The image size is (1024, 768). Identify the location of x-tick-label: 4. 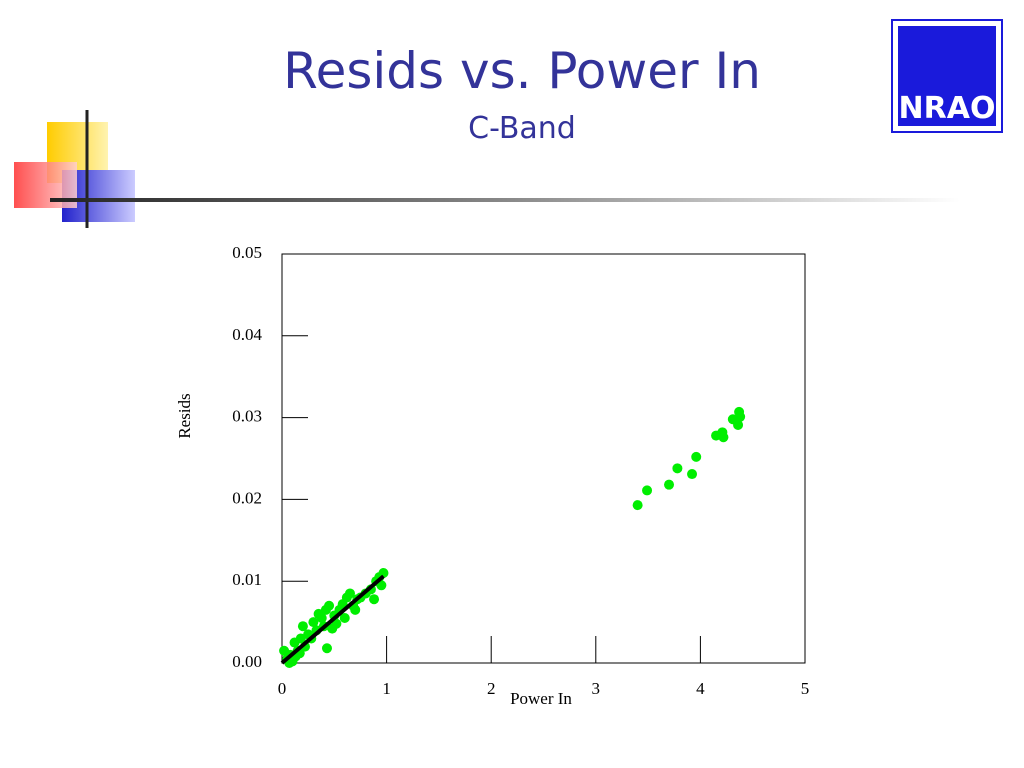
(700, 688).